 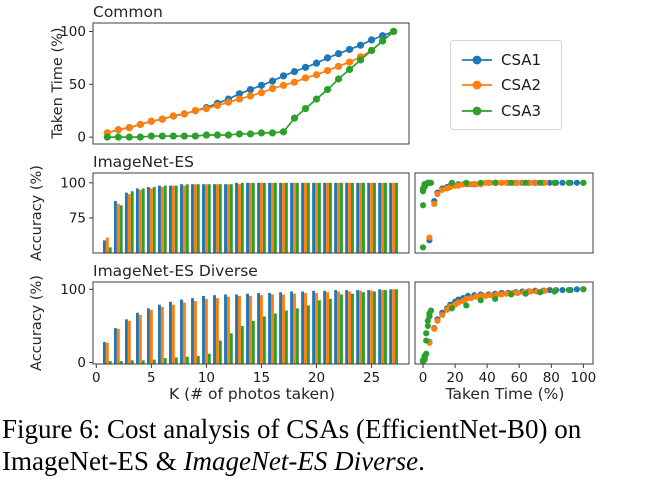 What do you see at coordinates (487, 378) in the screenshot?
I see `svg-text: 40` at bounding box center [487, 378].